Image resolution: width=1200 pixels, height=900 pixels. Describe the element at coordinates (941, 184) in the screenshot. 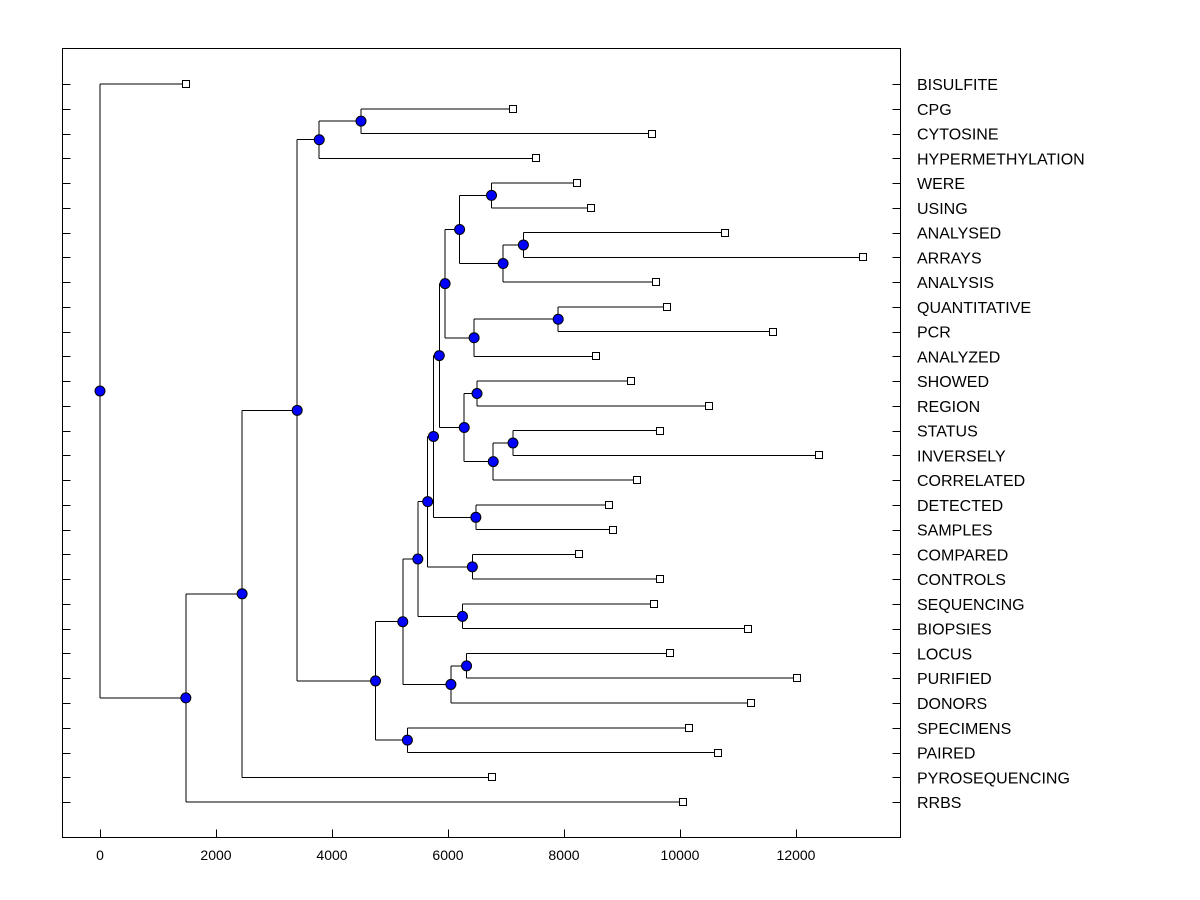

I see `leaf-label: WERE` at that location.